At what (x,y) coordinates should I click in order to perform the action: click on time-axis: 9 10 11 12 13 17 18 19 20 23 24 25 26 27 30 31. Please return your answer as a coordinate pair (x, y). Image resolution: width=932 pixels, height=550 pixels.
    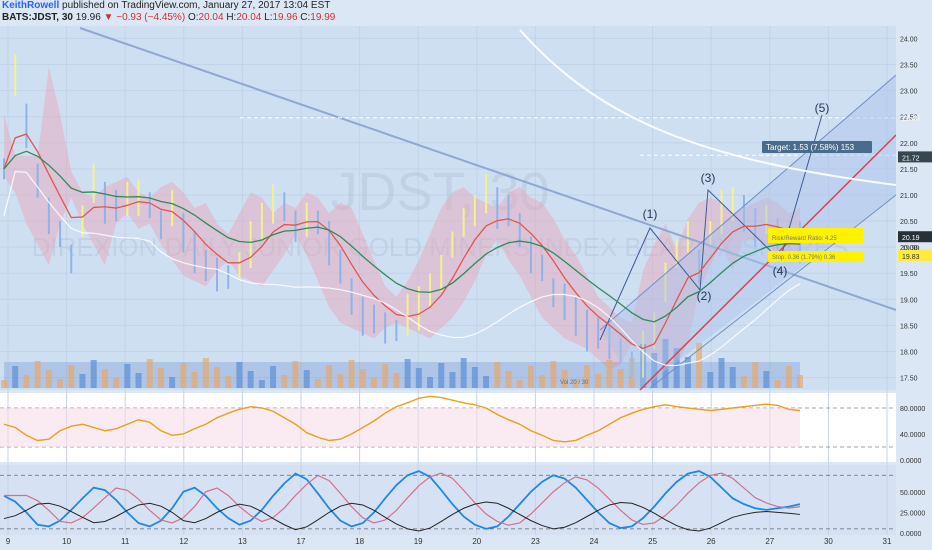
    Looking at the image, I should click on (449, 541).